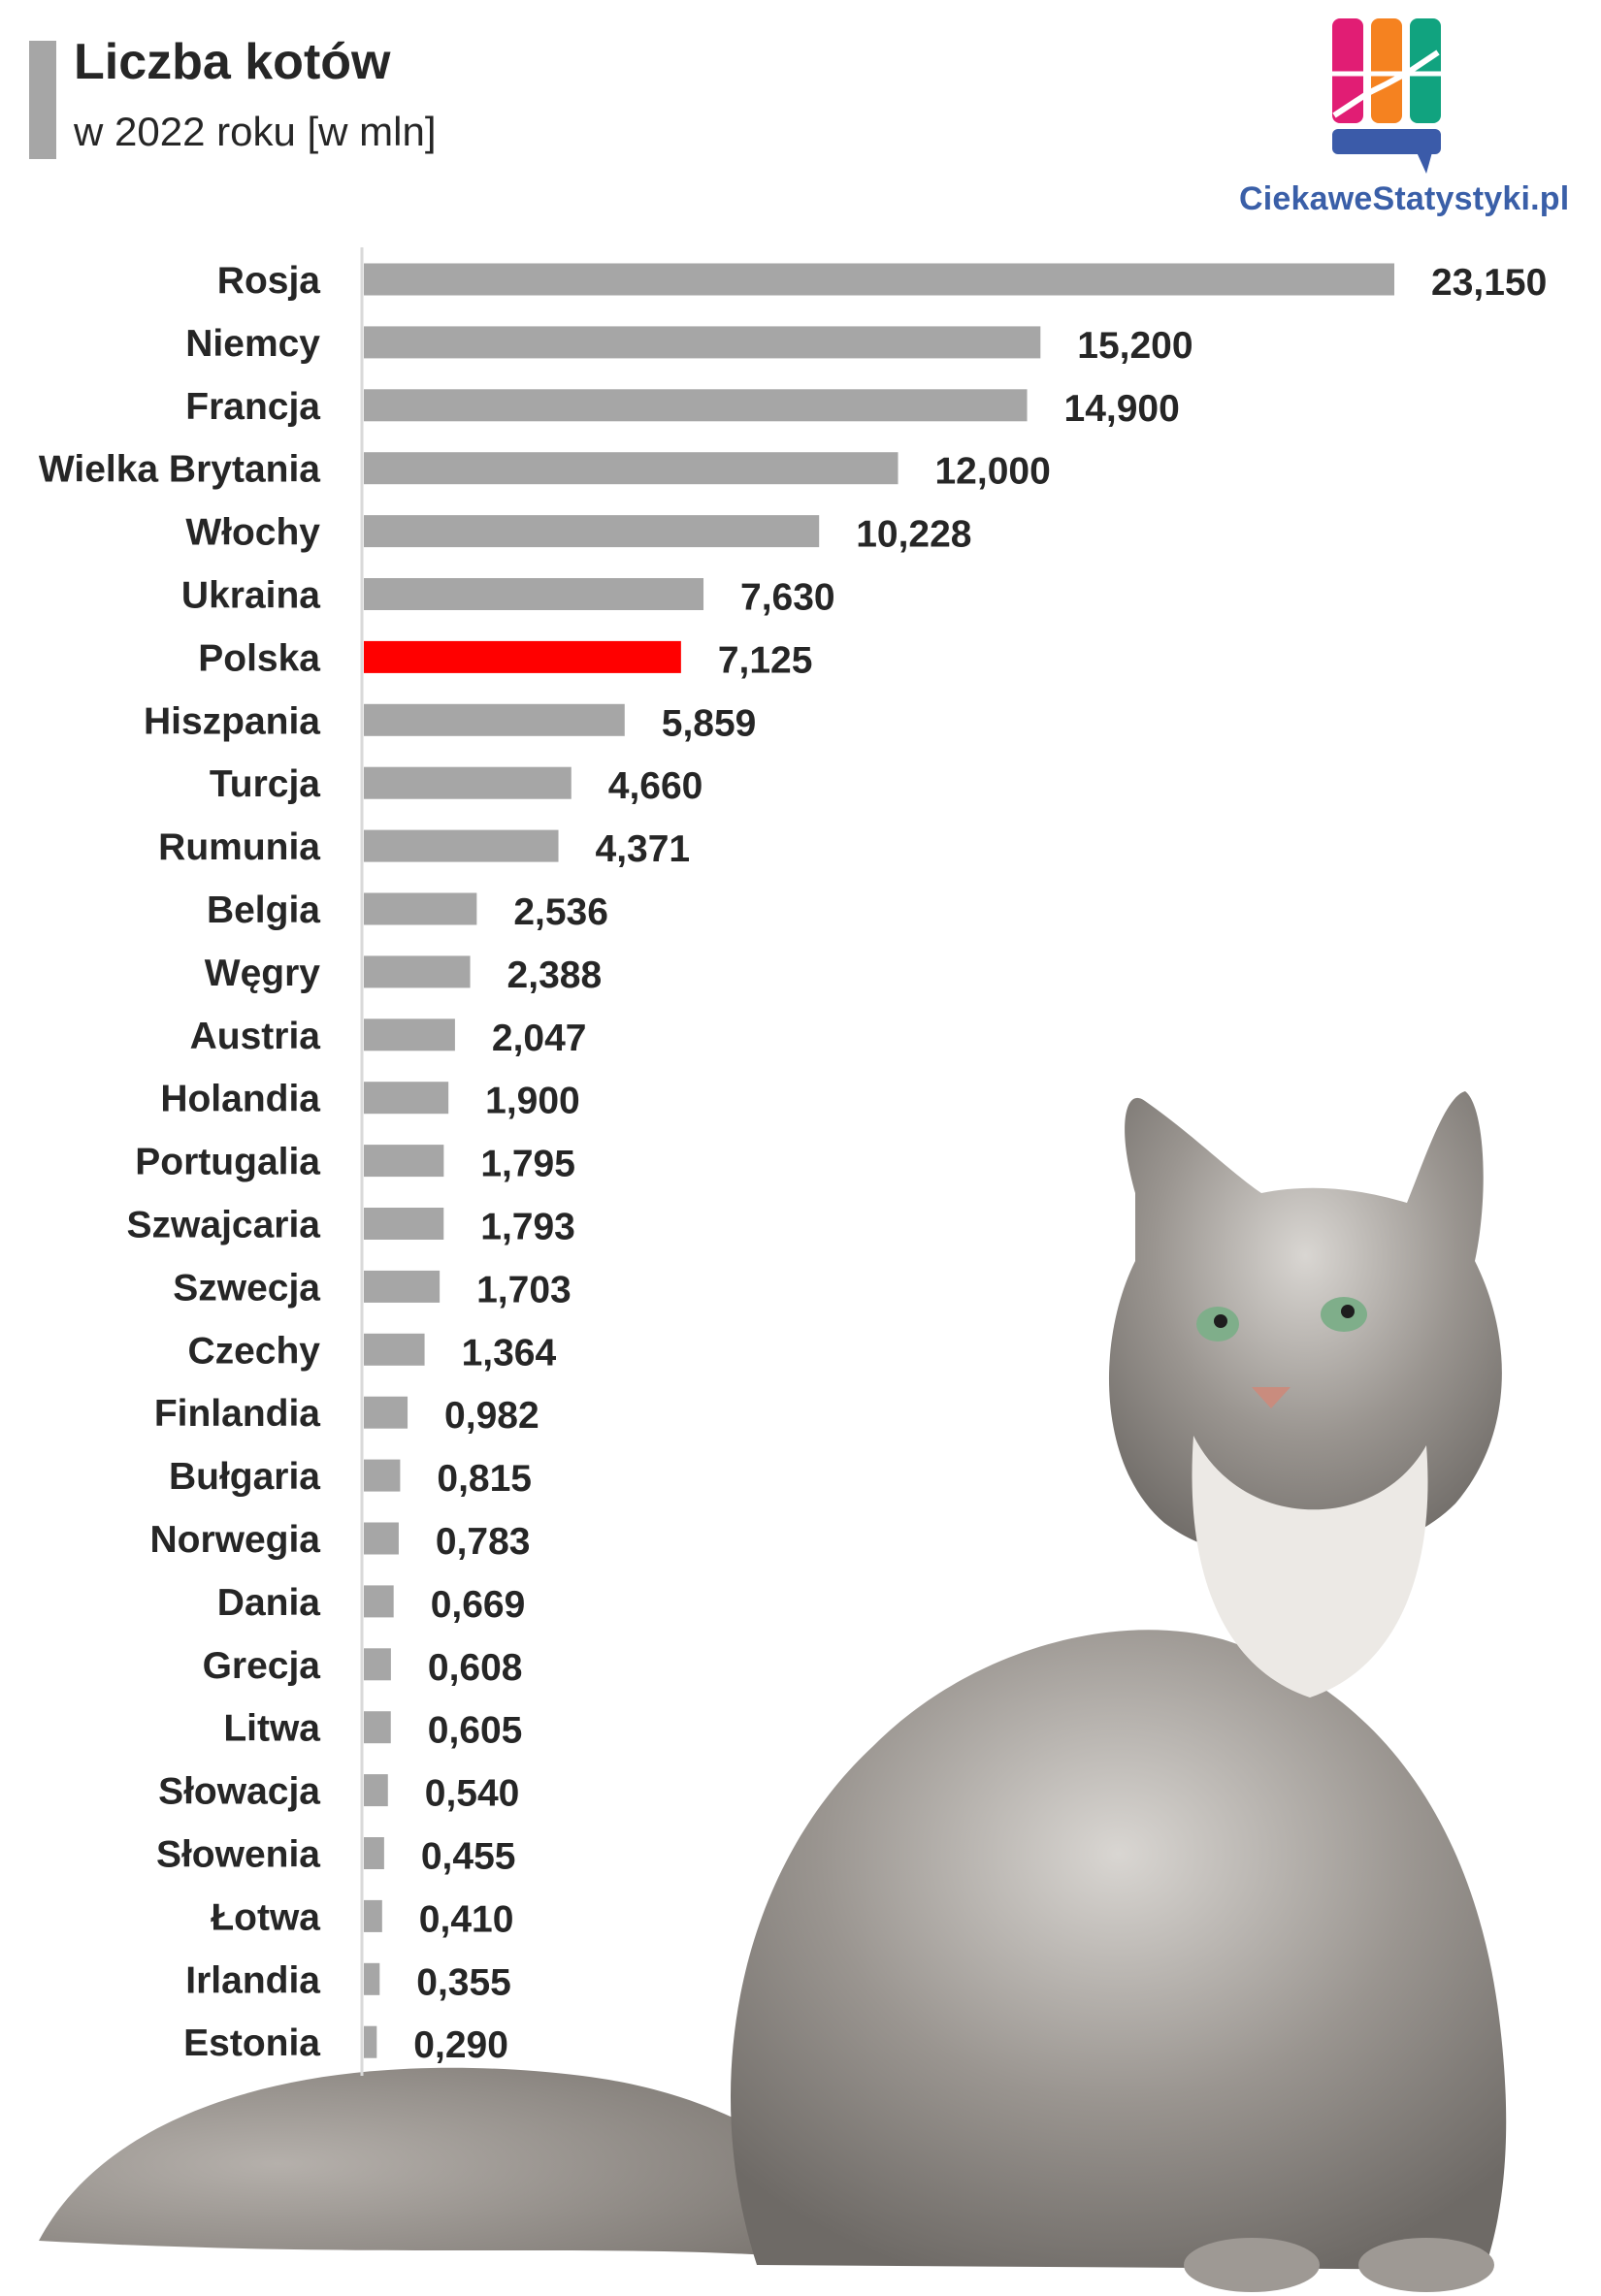 The image size is (1601, 2296). Describe the element at coordinates (240, 1099) in the screenshot. I see `category-label: Holandia` at that location.